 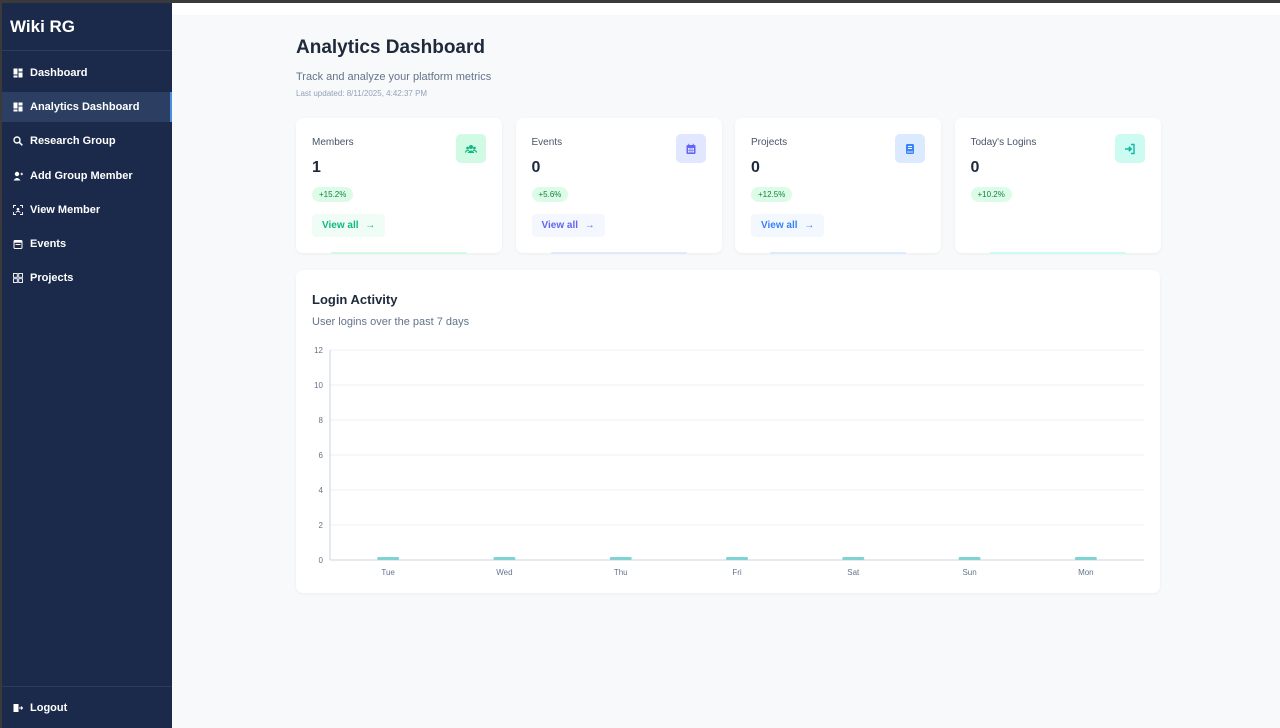 What do you see at coordinates (399, 186) in the screenshot?
I see `stat-card-members: Members 1 +15.2% View all →` at bounding box center [399, 186].